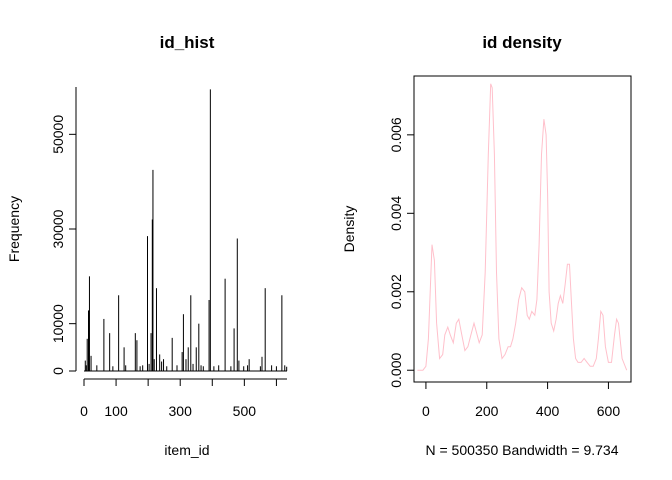 This screenshot has height=480, width=672. What do you see at coordinates (58, 323) in the screenshot?
I see `histogram-y-tick-label: 10000` at bounding box center [58, 323].